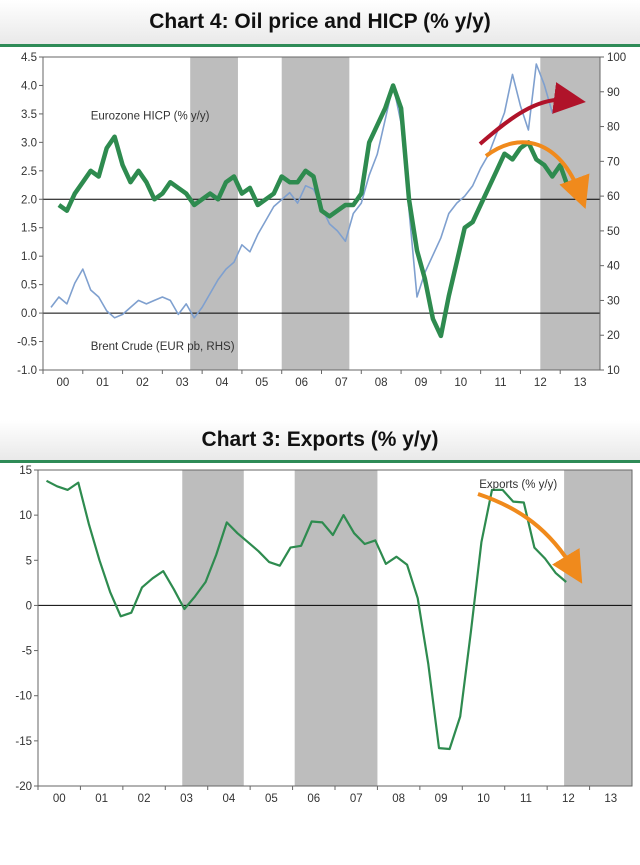 Image resolution: width=640 pixels, height=865 pixels. Describe the element at coordinates (23, 697) in the screenshot. I see `y-tick-label: -10` at that location.